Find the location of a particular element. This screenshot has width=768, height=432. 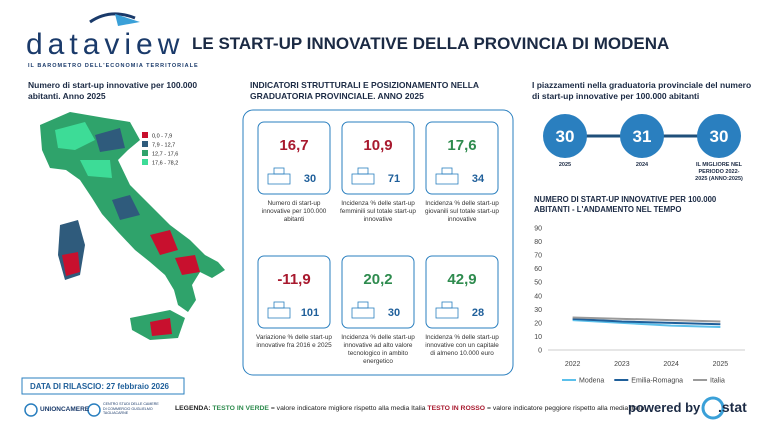

unioncamere-logo is located at coordinates (31, 410).